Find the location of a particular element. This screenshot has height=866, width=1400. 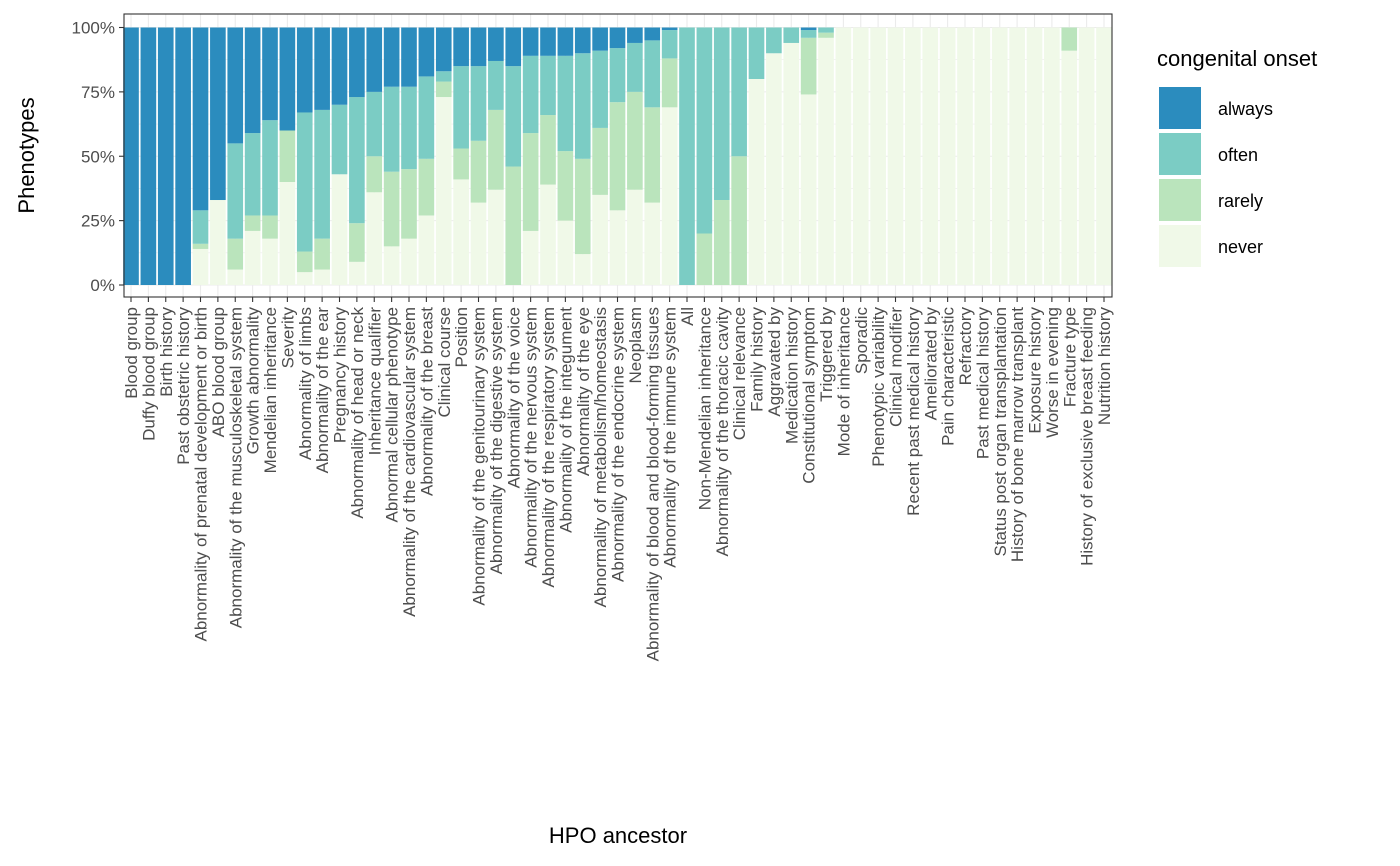

x-tick-label: Pregnancy history is located at coordinates (340, 375).